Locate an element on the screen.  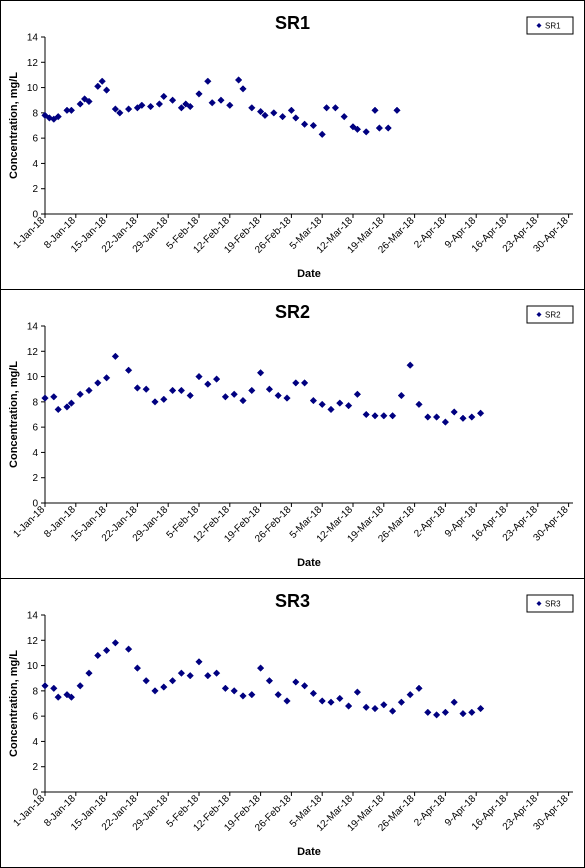
y-axis-label: Concentration, mg/L is located at coordinates (14, 125).